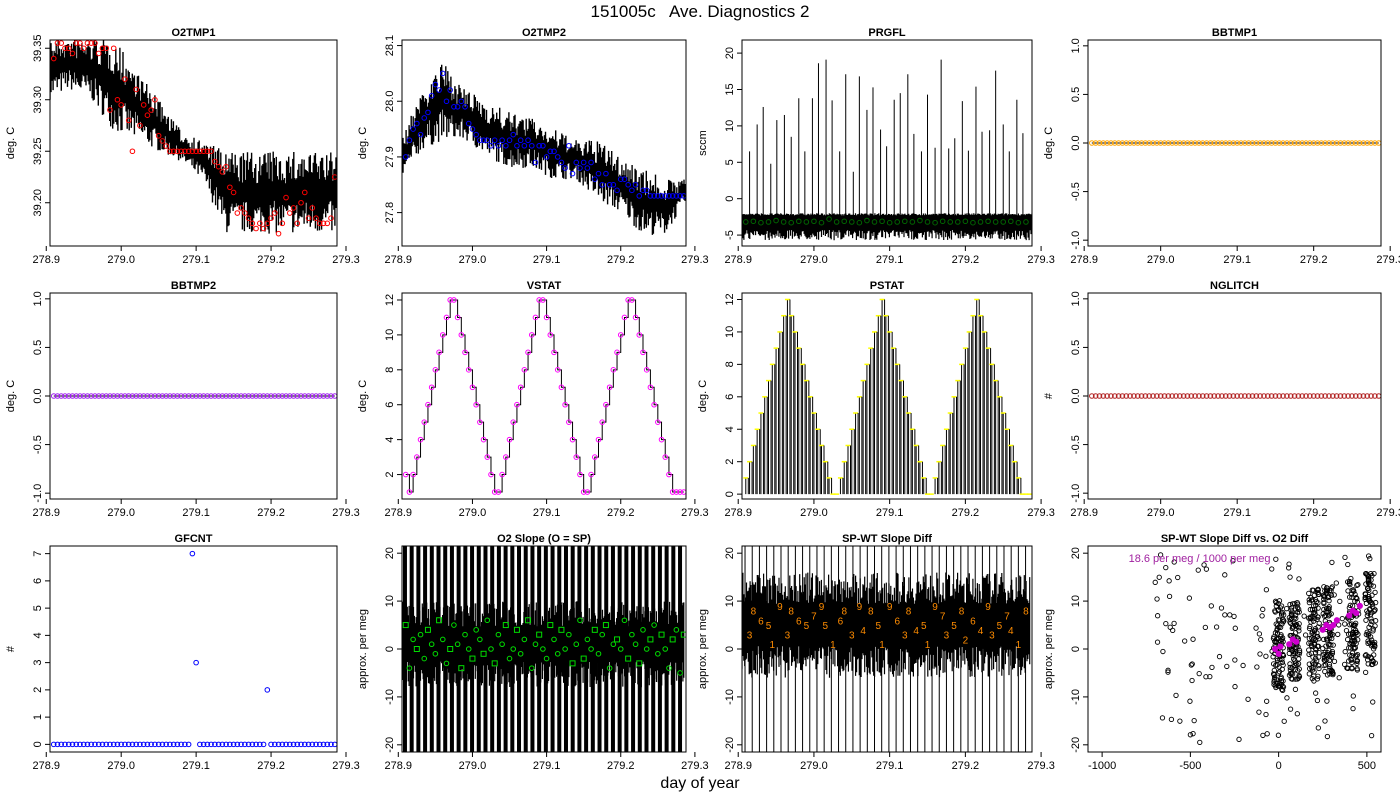 This screenshot has height=800, width=1400. I want to click on y-tick-label: 0, so click(390, 649).